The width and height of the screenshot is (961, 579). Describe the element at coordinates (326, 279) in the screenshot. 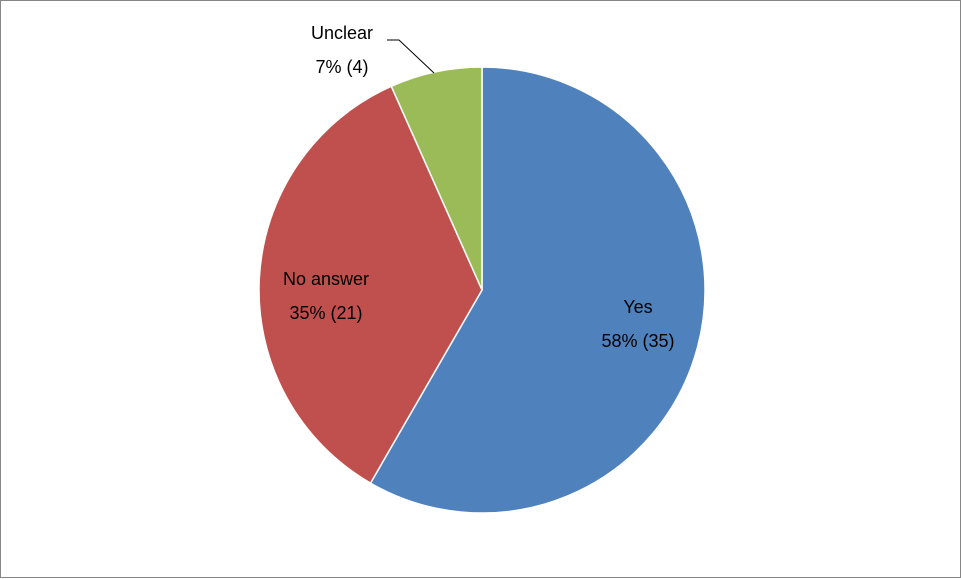

I see `slice-label-name: No answer` at that location.